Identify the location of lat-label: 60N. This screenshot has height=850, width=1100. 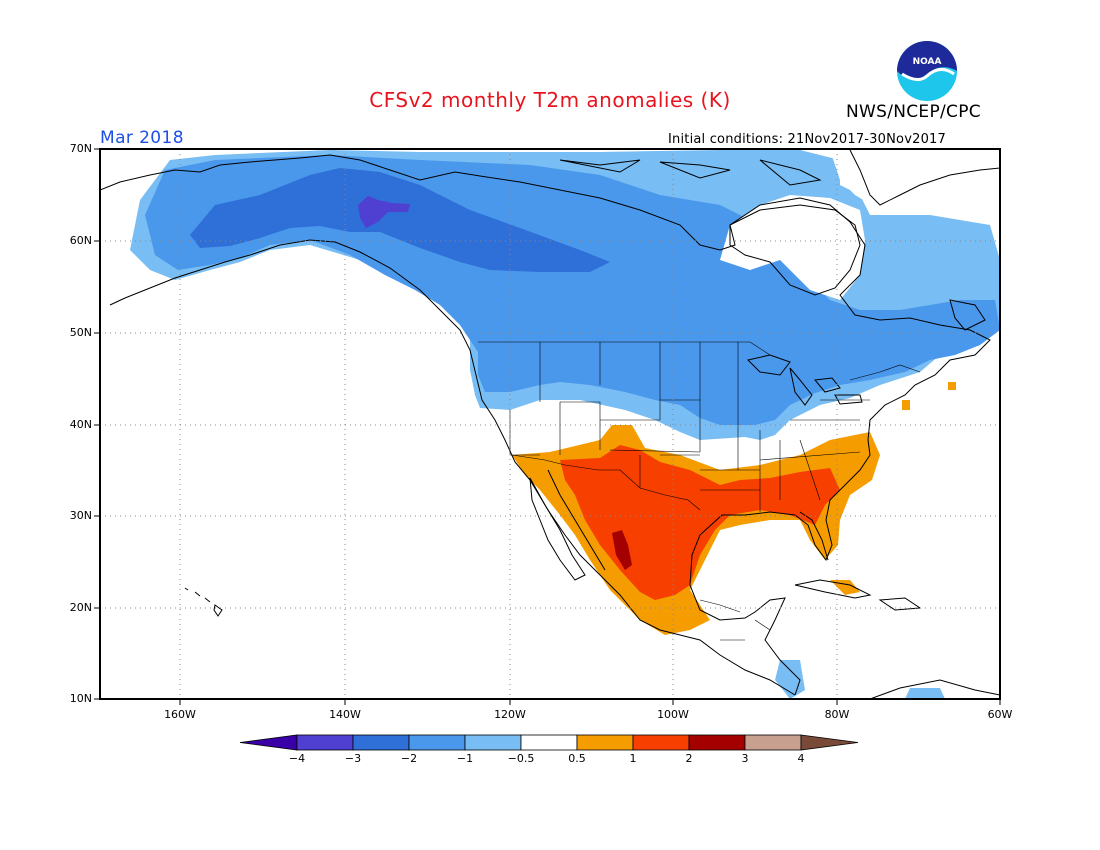
(80, 240).